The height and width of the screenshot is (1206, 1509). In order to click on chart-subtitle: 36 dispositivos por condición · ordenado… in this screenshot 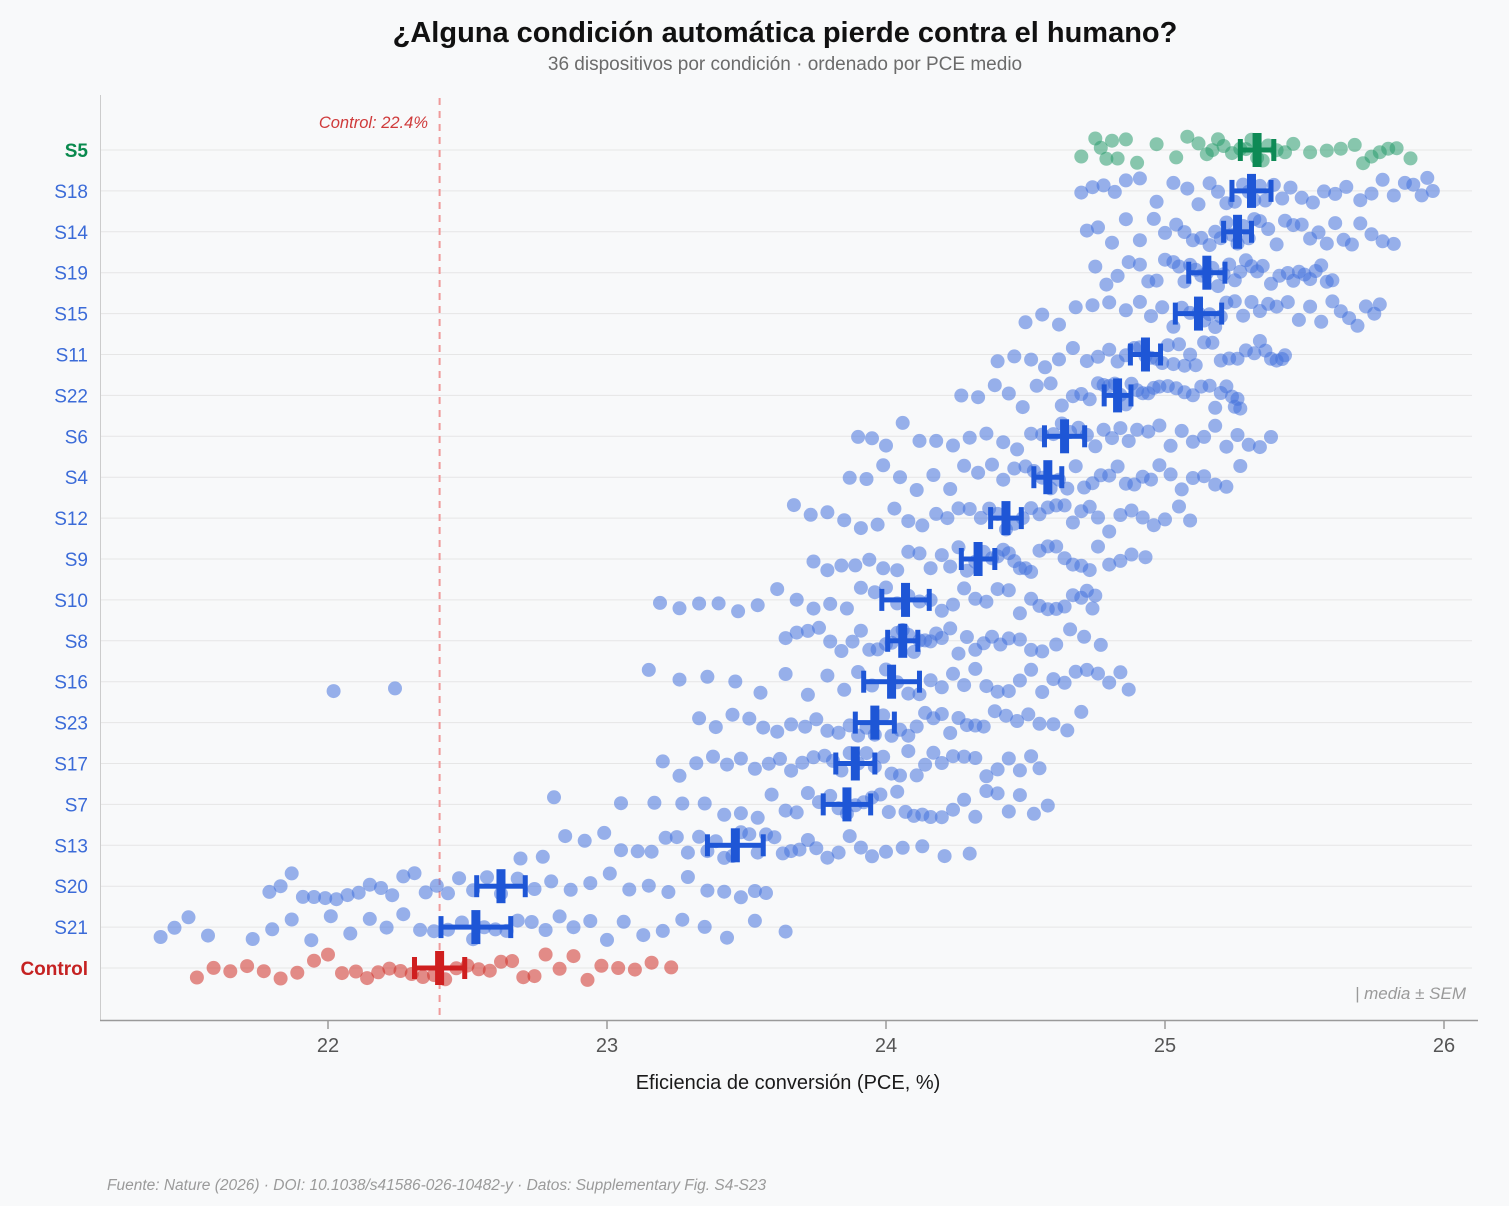, I will do `click(785, 64)`.